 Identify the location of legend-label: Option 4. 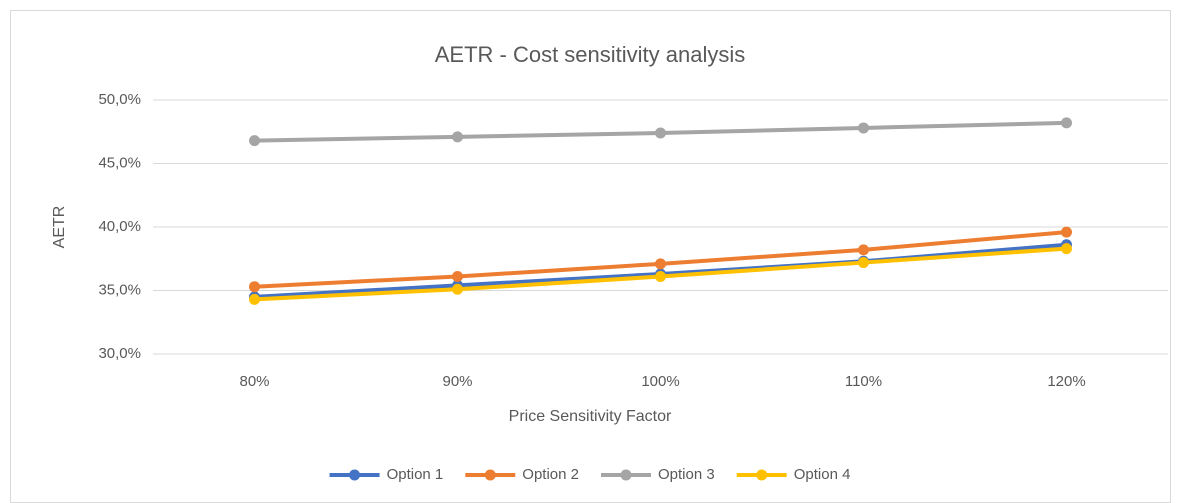
(822, 474).